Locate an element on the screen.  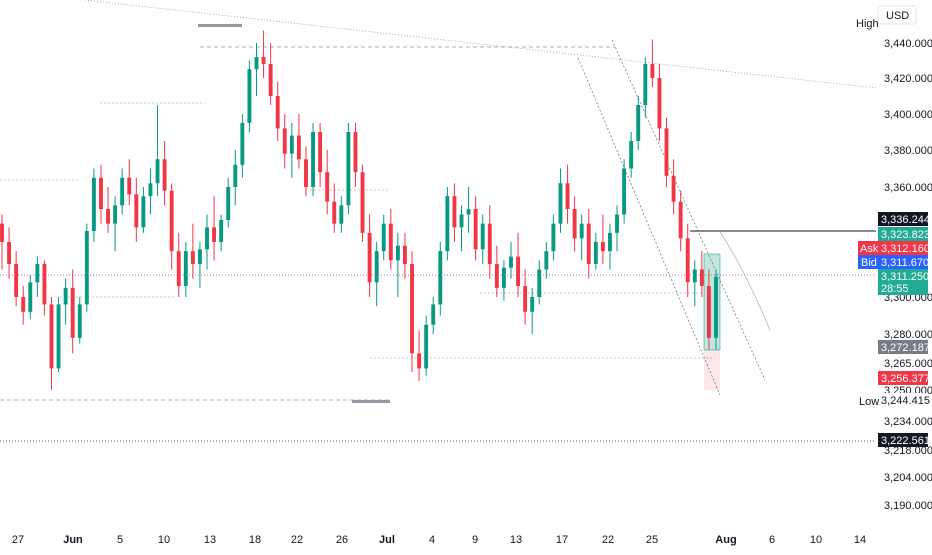
price-tag-ask-box is located at coordinates (903, 248).